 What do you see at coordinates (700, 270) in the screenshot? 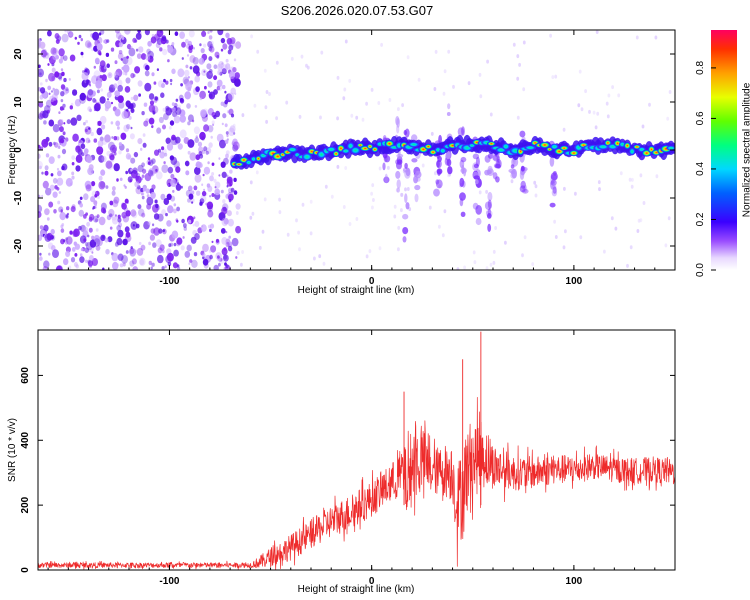
I see `colorbar-tick-label: 0.0` at bounding box center [700, 270].